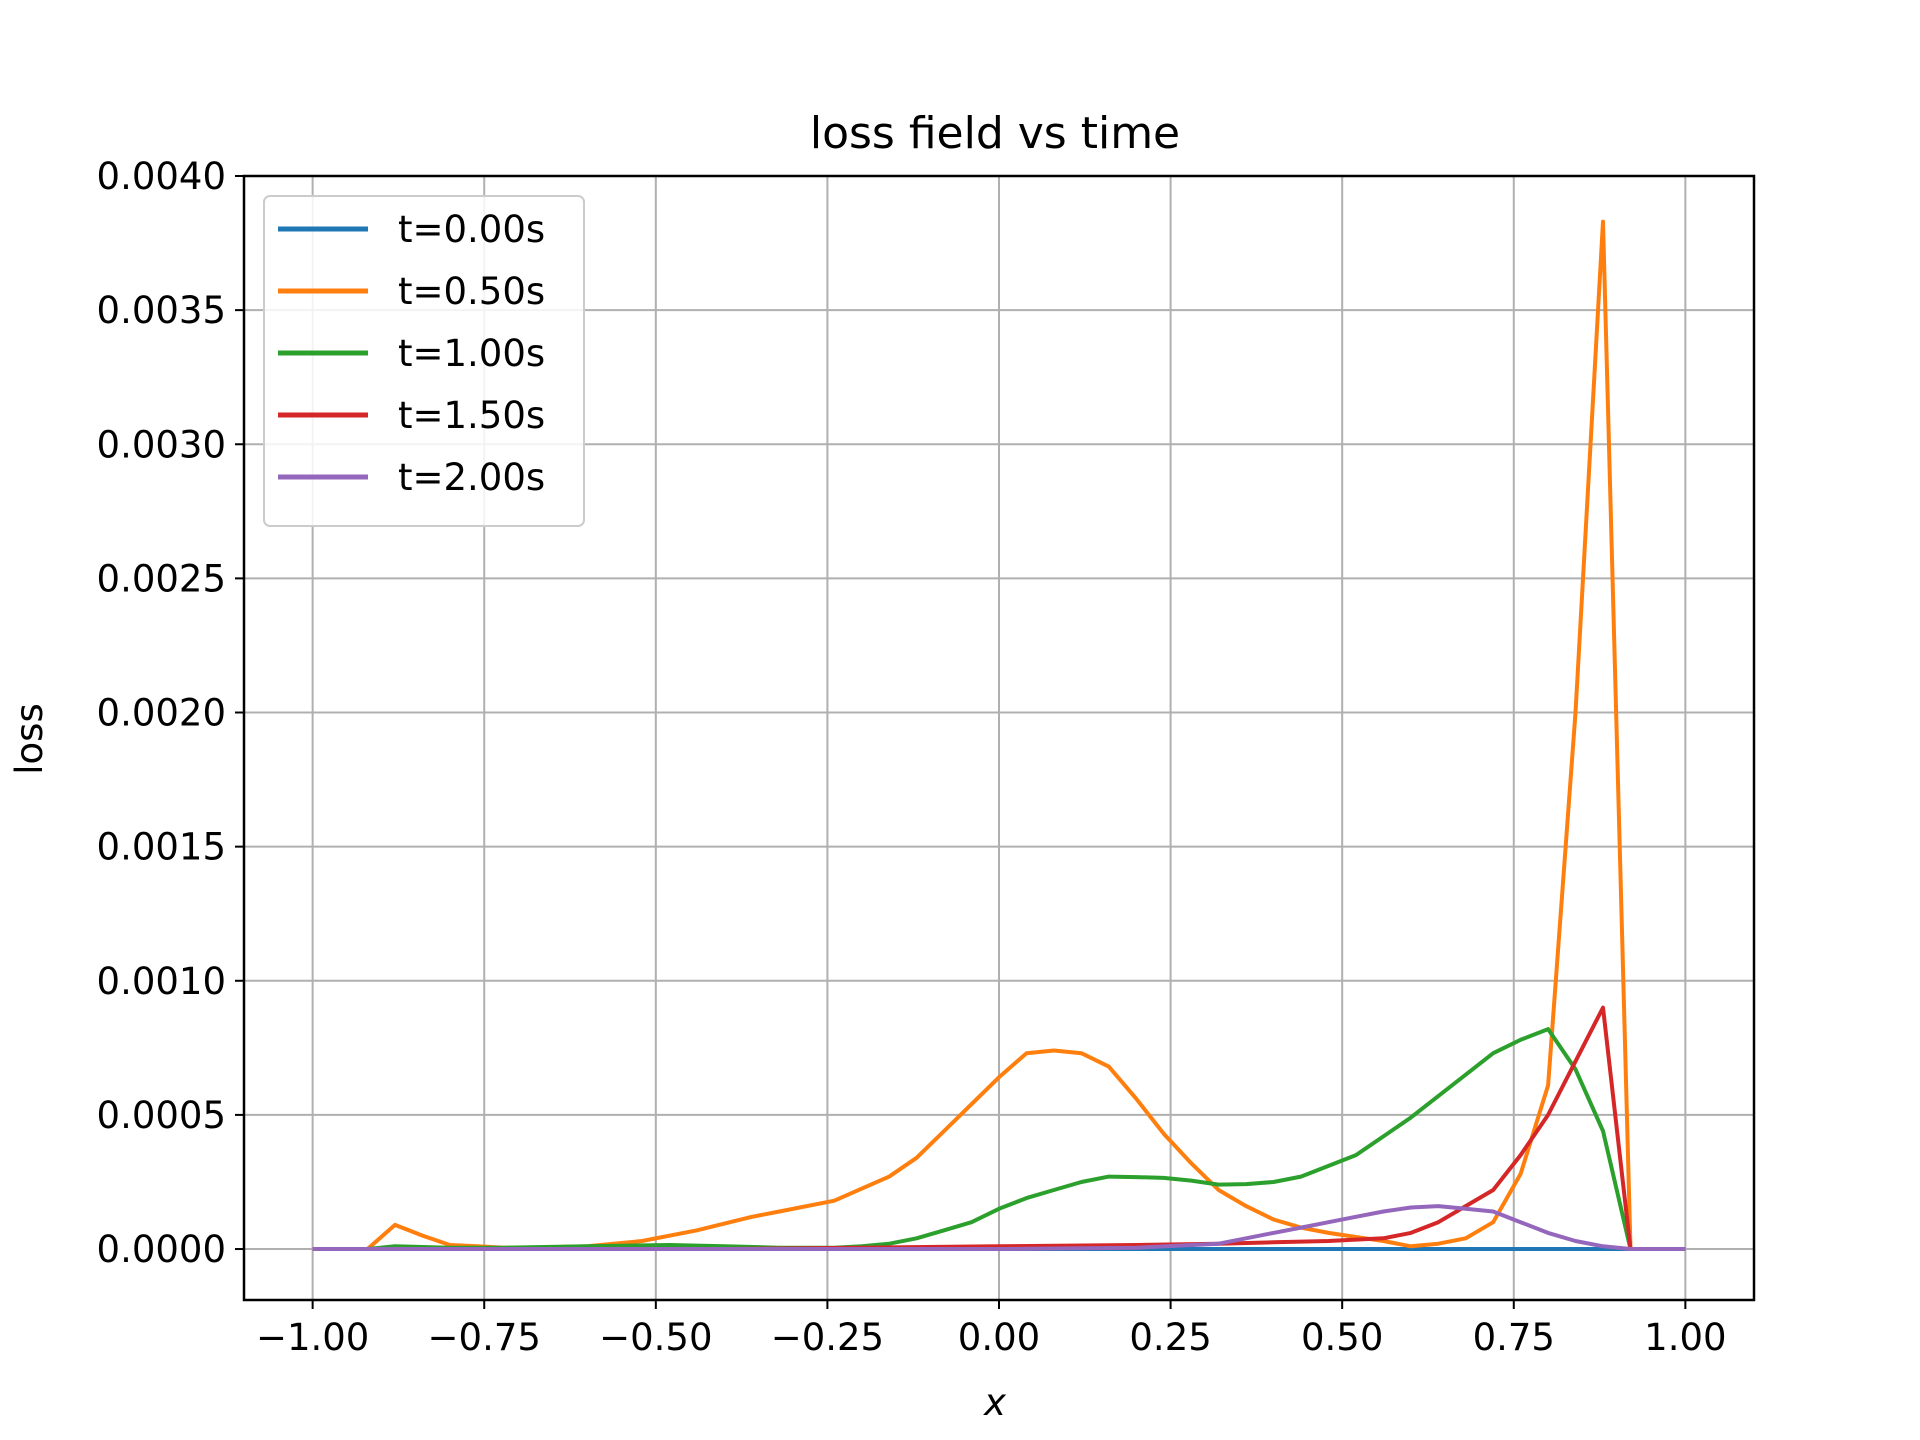 This screenshot has width=1920, height=1440. I want to click on legend-box, so click(424, 361).